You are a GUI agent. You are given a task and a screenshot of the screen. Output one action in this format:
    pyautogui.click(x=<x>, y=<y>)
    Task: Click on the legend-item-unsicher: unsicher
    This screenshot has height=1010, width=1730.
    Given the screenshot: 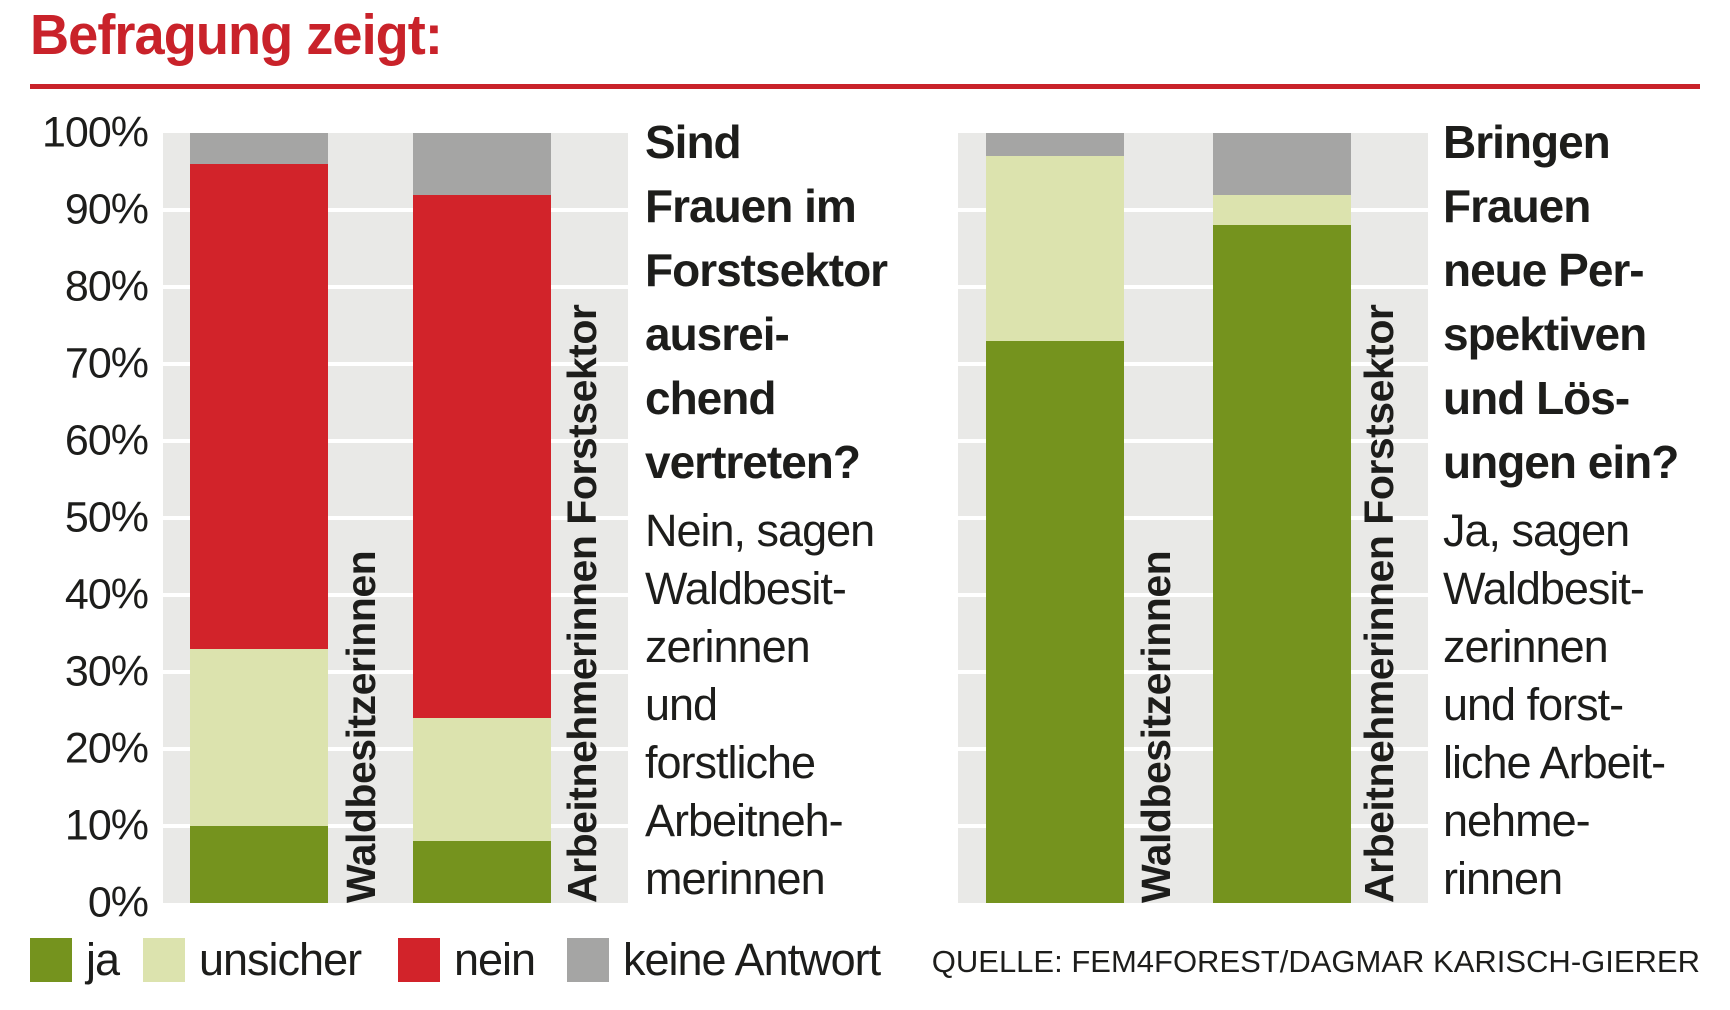 What is the action you would take?
    pyautogui.click(x=252, y=960)
    